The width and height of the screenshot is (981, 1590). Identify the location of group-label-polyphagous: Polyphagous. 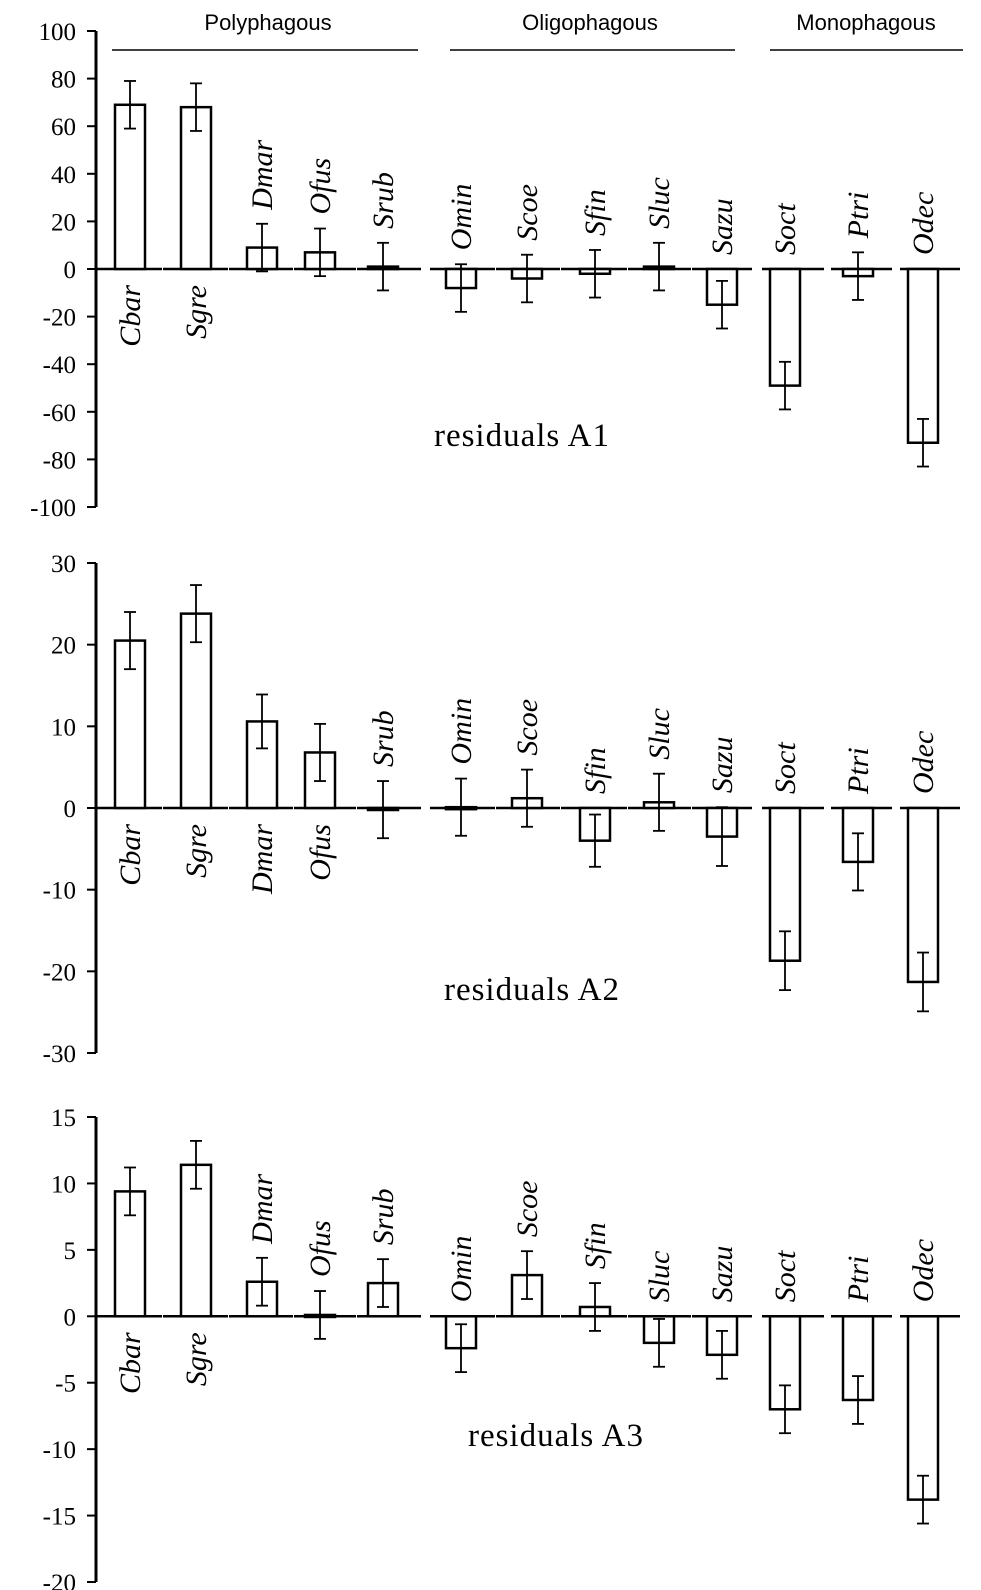
(267, 22).